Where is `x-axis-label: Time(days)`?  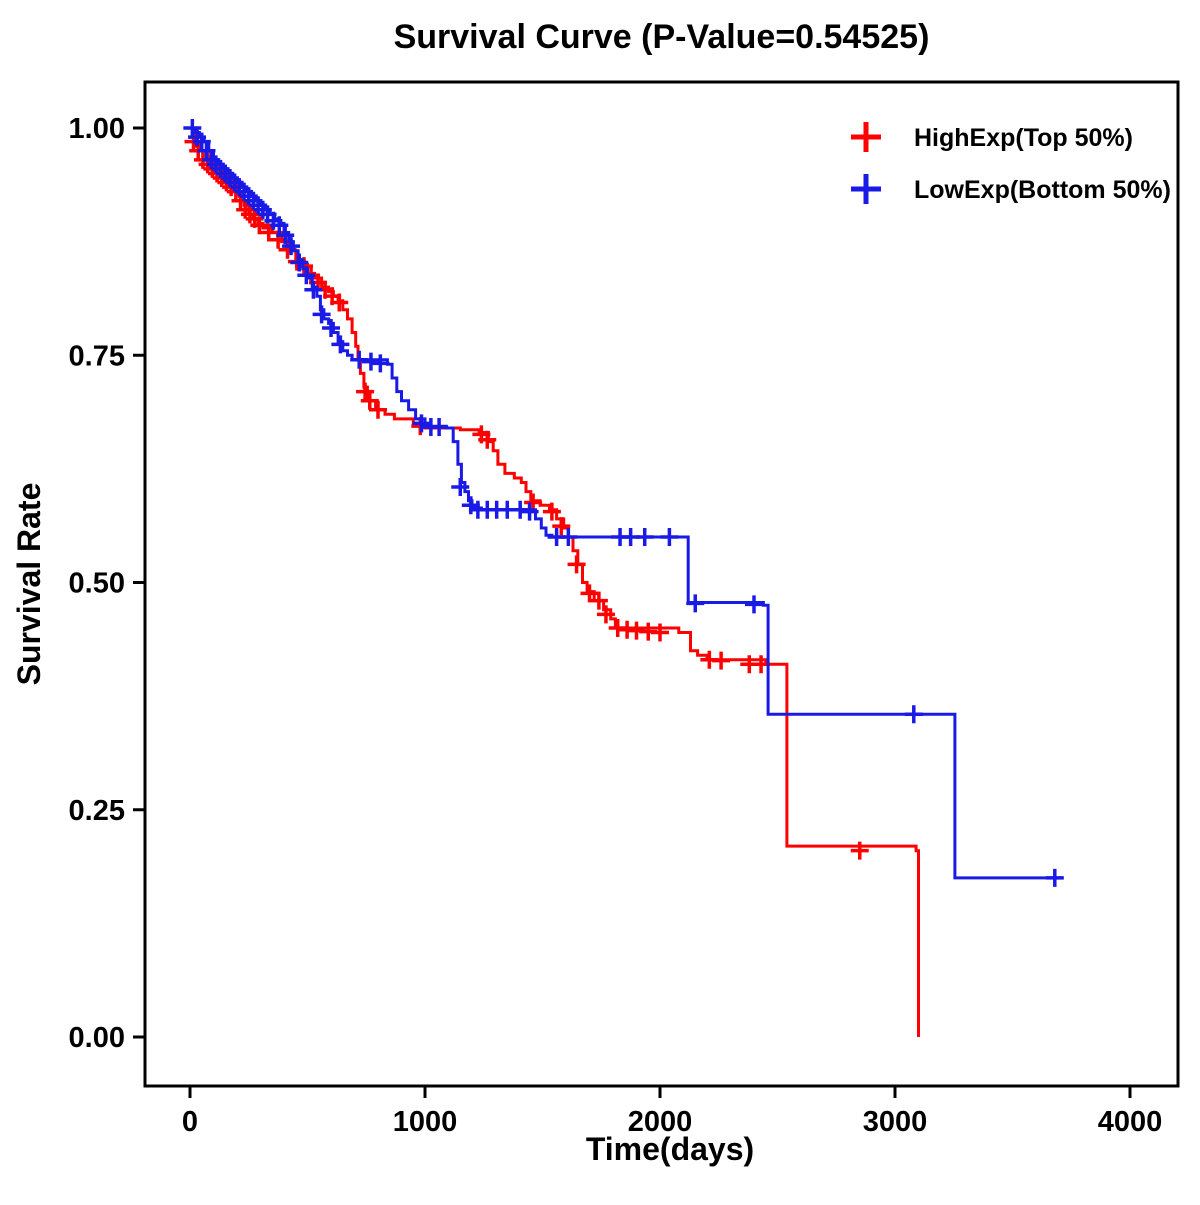 x-axis-label: Time(days) is located at coordinates (670, 1149).